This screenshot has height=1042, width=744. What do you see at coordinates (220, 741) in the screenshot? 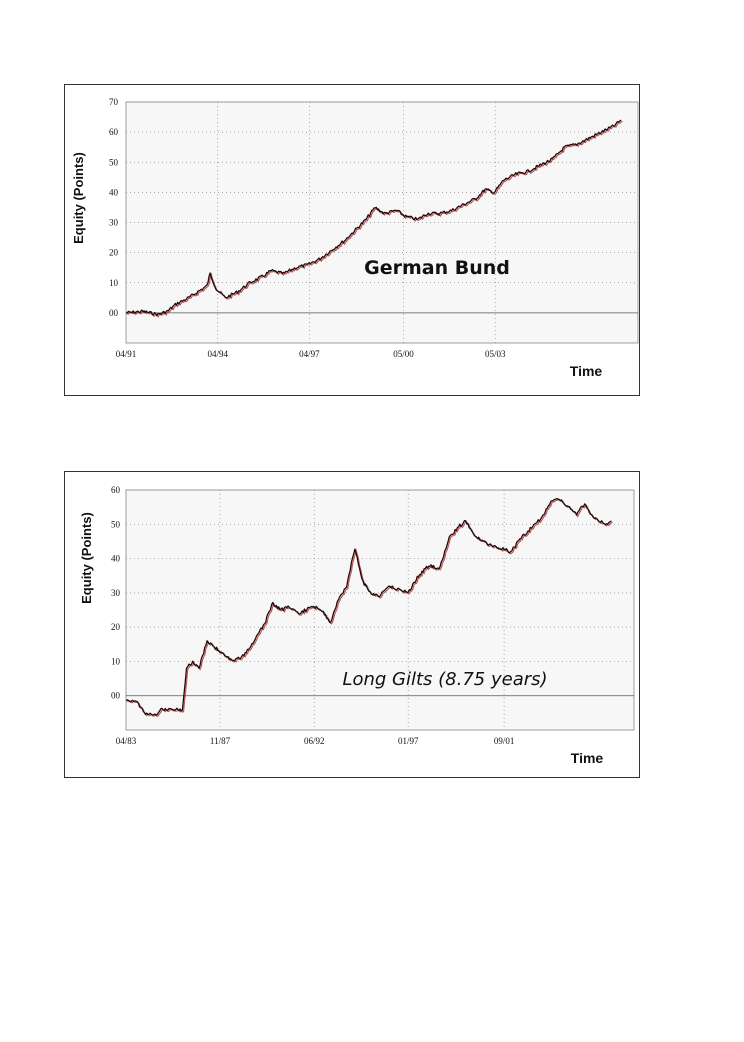
I see `x-tick-label: 11/87` at bounding box center [220, 741].